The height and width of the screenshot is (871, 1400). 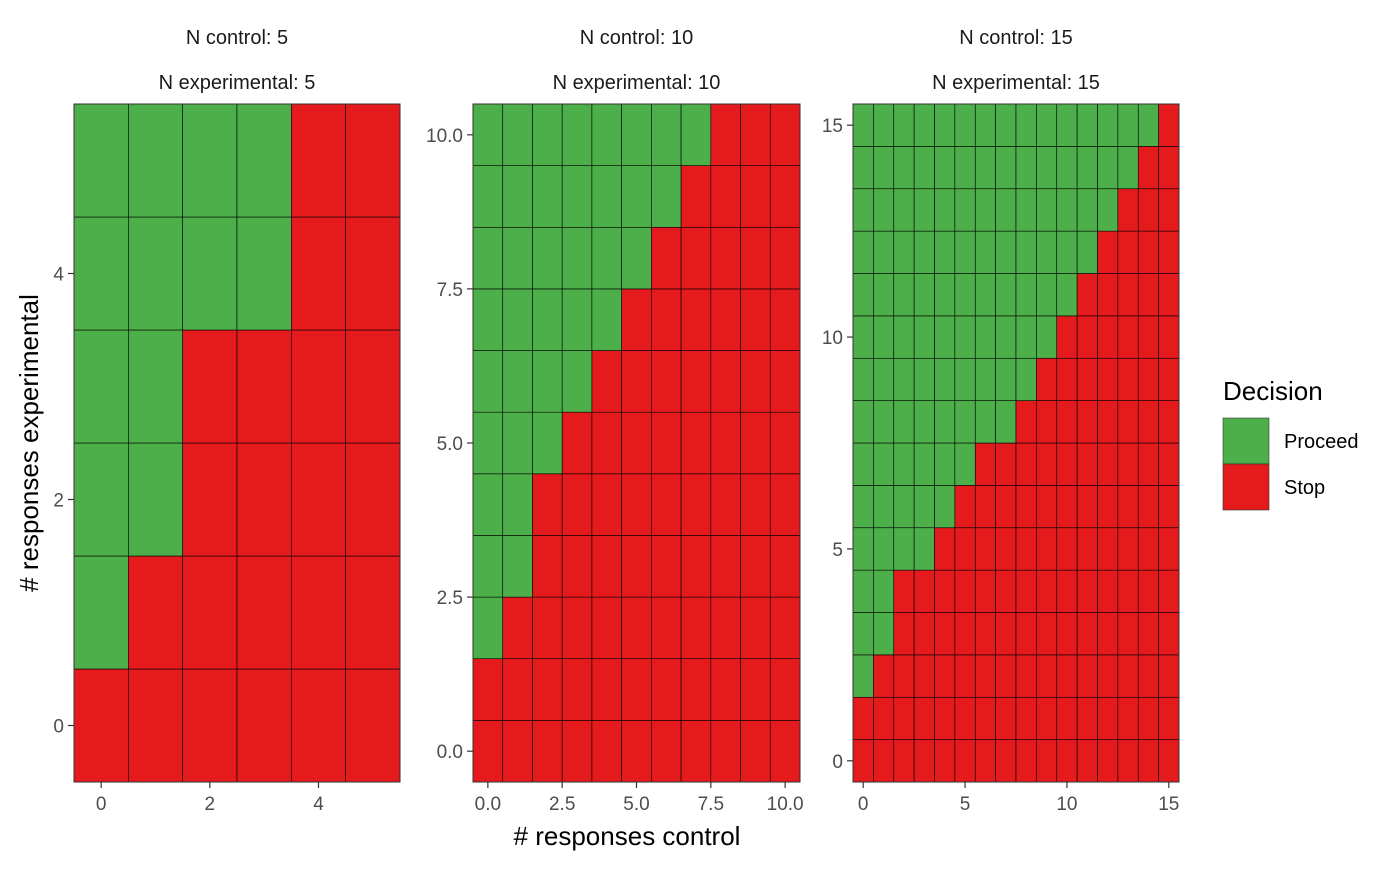 I want to click on tile-stop-c12-e8, so click(x=1108, y=422).